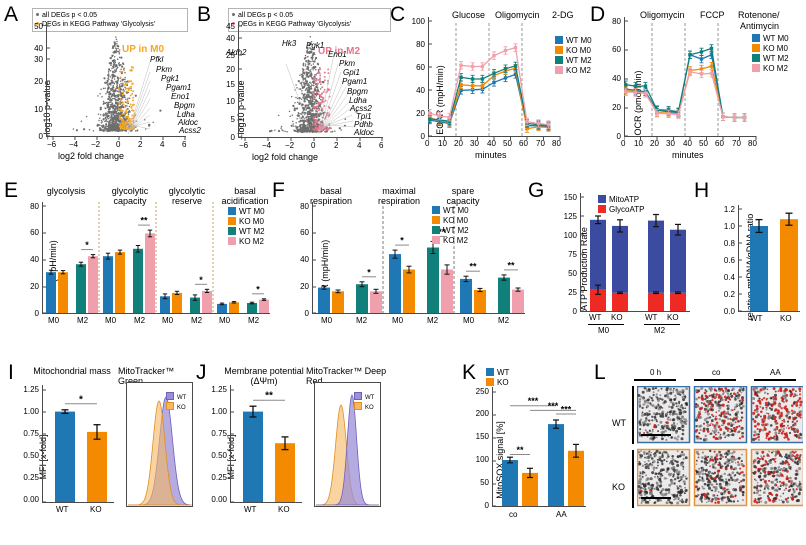  Describe the element at coordinates (11, 14) in the screenshot. I see `panel-letter-a: A` at that location.